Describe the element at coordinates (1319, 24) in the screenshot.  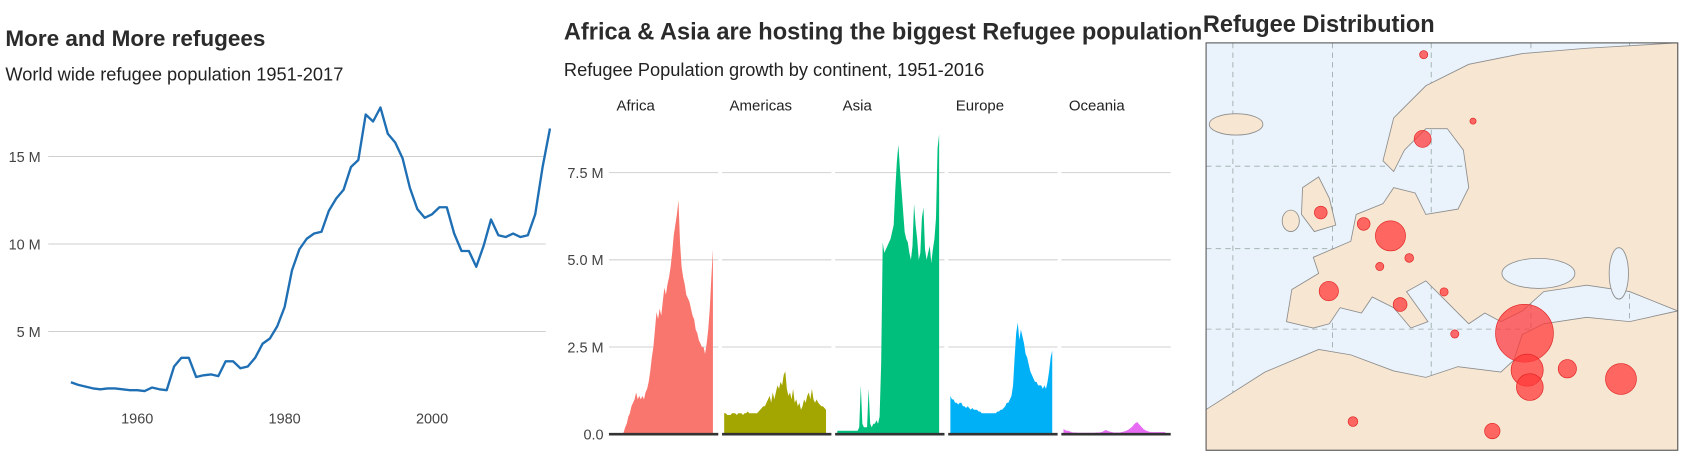
I see `chart-title: Refugee Distribution` at that location.